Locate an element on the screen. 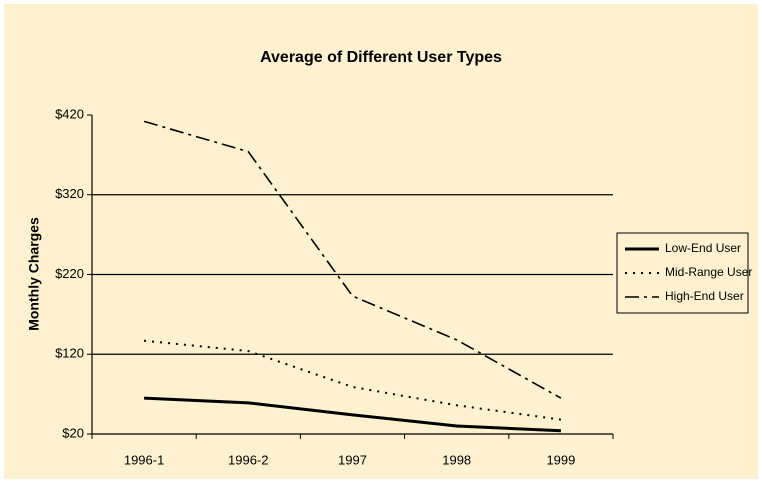  x-tick-label: 1998 is located at coordinates (456, 459).